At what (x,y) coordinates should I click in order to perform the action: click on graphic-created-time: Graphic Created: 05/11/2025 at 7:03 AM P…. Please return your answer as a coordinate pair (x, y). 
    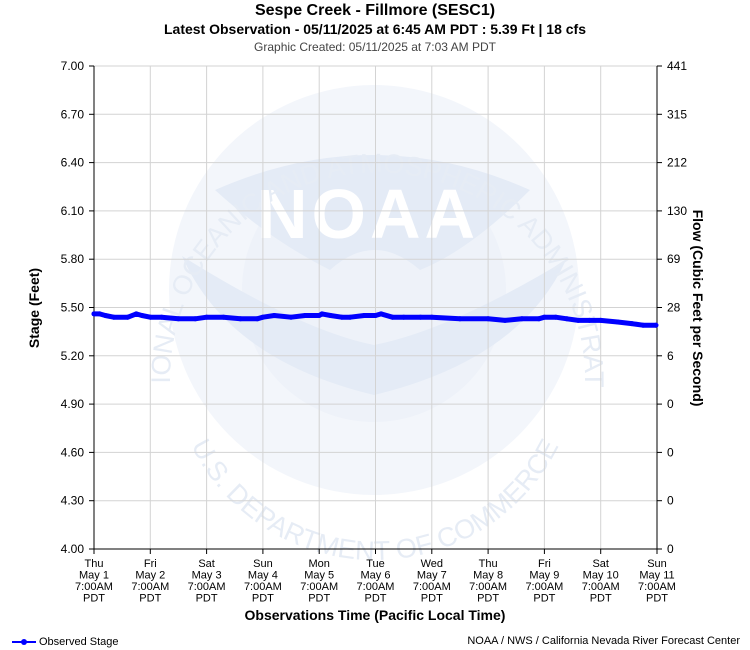
    Looking at the image, I should click on (375, 47).